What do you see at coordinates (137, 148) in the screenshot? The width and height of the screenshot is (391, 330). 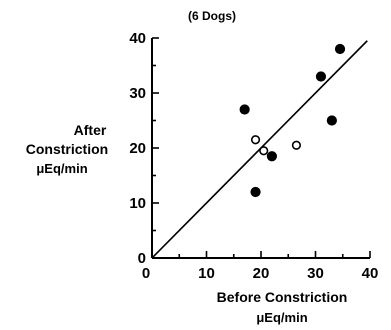 I see `y-tick-label: 20` at bounding box center [137, 148].